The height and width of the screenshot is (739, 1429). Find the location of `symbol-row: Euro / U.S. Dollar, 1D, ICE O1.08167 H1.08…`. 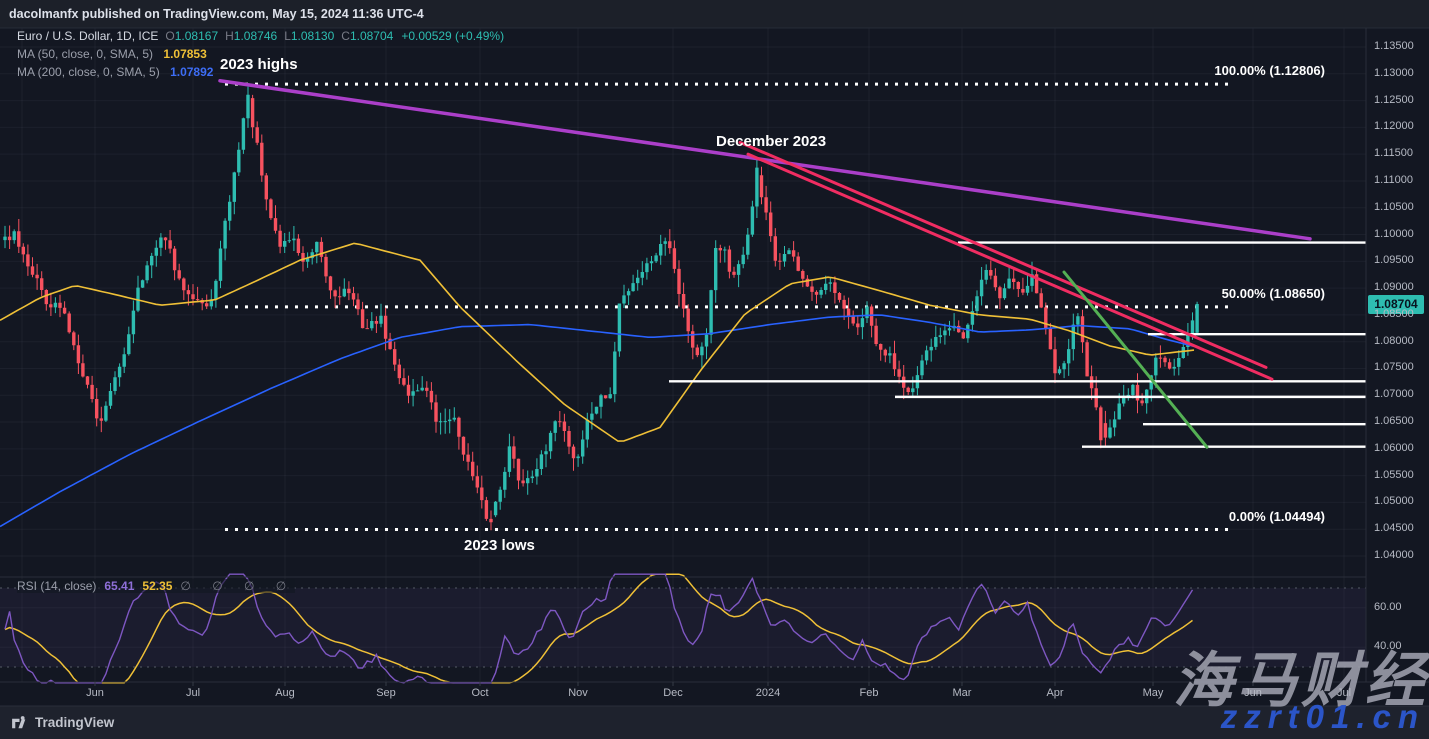

symbol-row: Euro / U.S. Dollar, 1D, ICE O1.08167 H1.08… is located at coordinates (260, 36).